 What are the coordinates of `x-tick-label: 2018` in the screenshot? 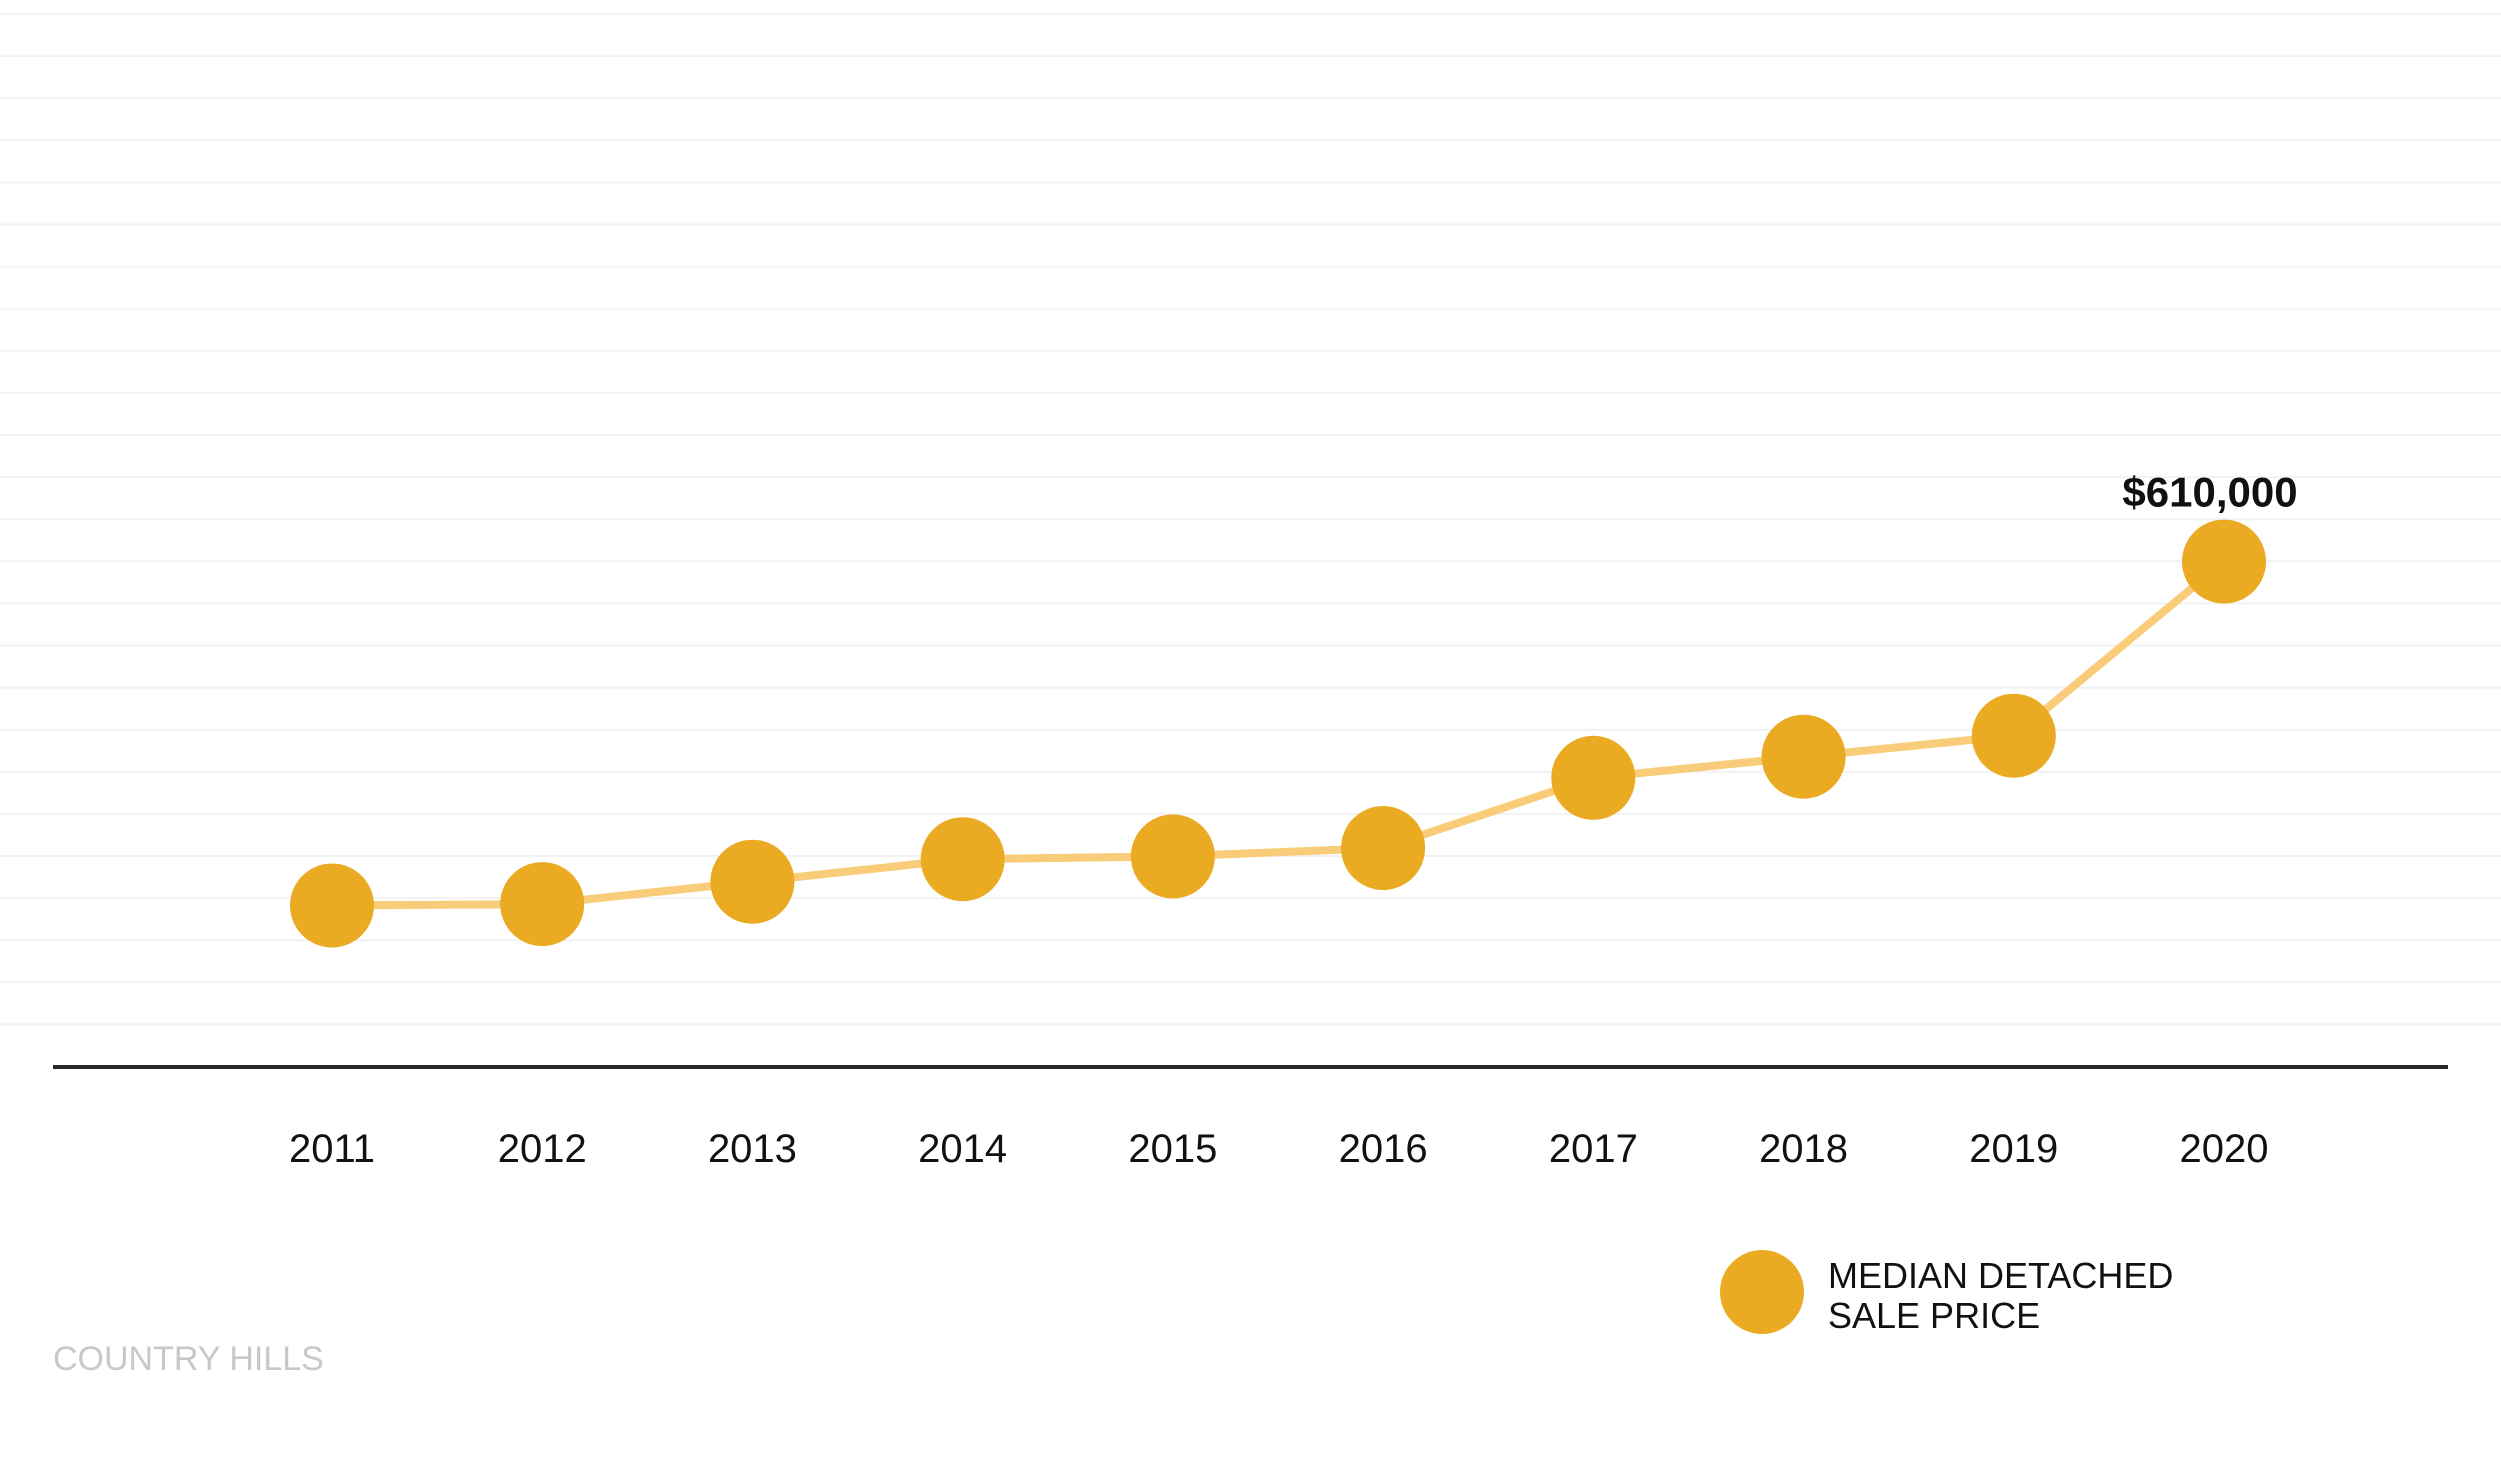 It's located at (1803, 1149).